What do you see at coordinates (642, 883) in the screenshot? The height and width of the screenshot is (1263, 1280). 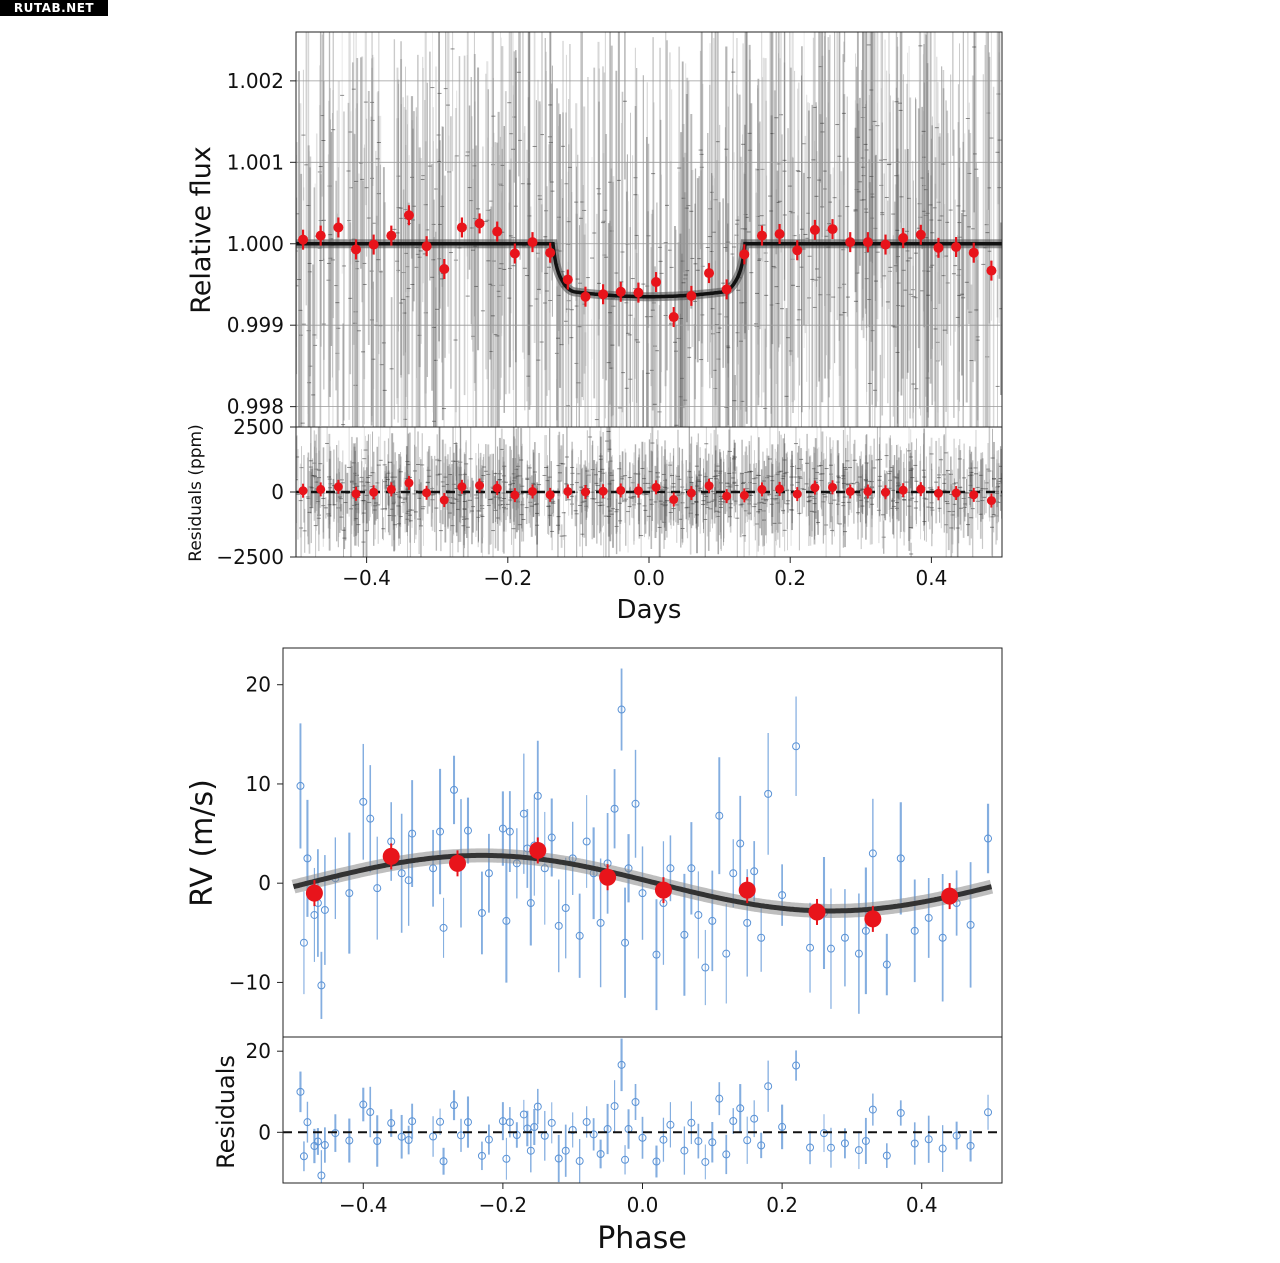 I see `rv-model-line` at bounding box center [642, 883].